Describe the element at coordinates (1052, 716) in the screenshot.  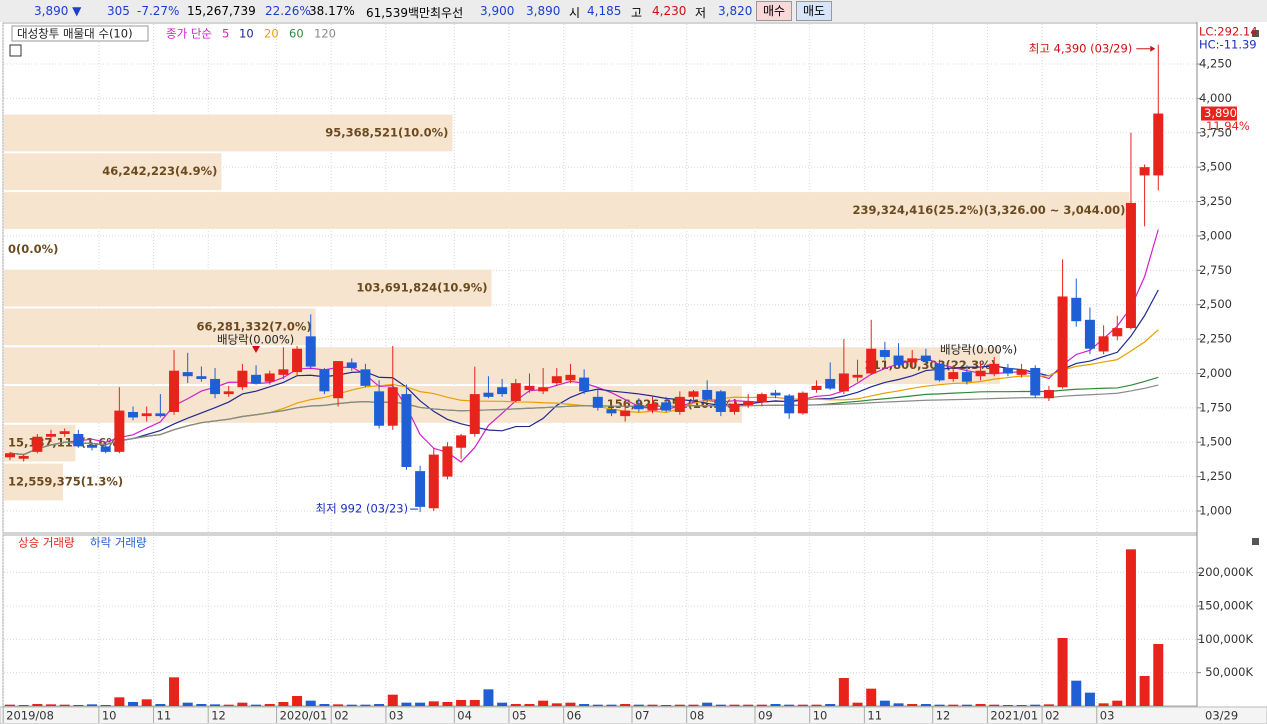
I see `x-tick-label: 02` at that location.